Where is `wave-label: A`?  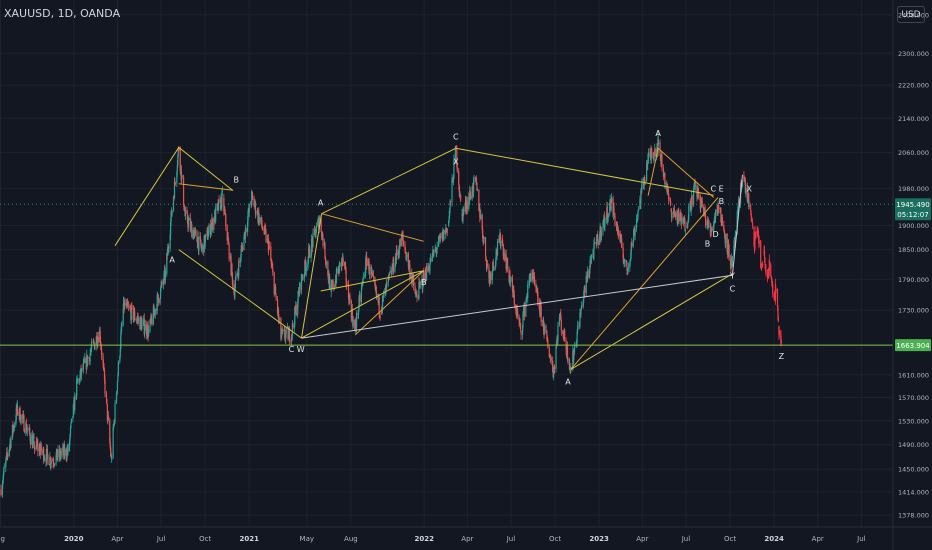
wave-label: A is located at coordinates (568, 381).